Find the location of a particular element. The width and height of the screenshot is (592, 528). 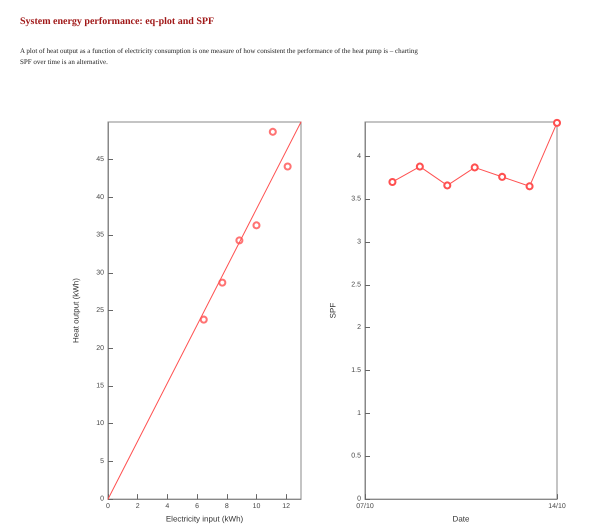

y-axis-title: SPF is located at coordinates (333, 310).